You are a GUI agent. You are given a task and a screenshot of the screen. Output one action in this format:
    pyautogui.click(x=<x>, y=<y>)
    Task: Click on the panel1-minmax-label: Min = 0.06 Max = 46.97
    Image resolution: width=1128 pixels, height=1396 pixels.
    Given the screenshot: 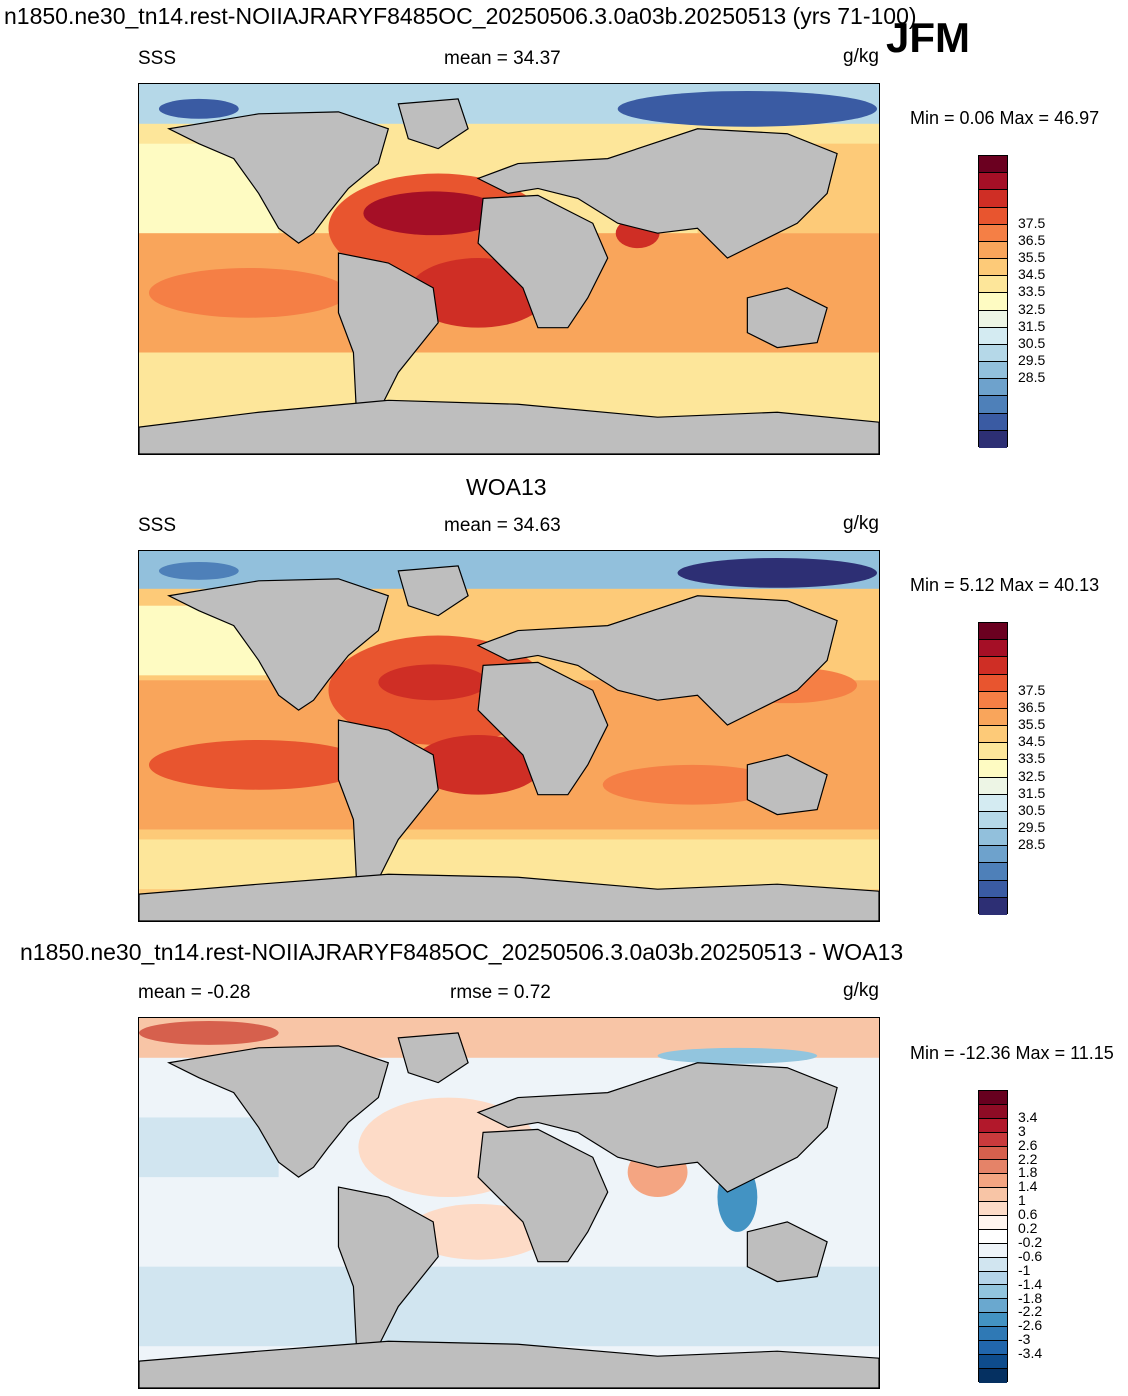 What is the action you would take?
    pyautogui.click(x=1005, y=118)
    